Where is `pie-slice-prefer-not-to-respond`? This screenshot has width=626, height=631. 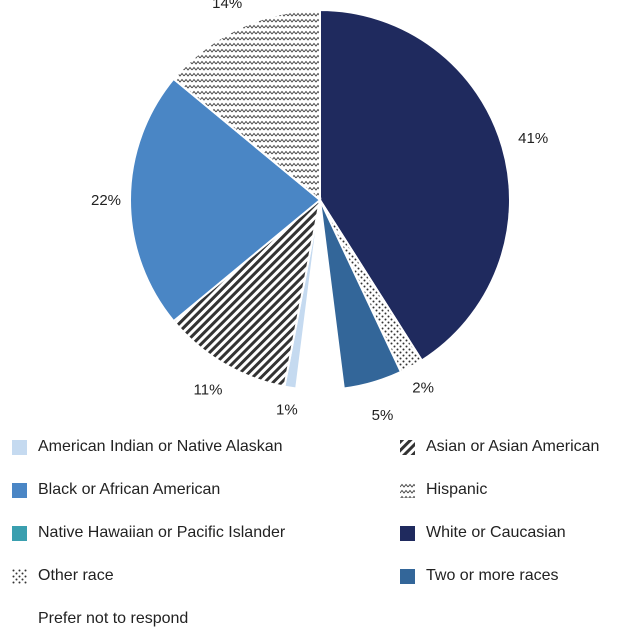 pie-slice-prefer-not-to-respond is located at coordinates (320, 309).